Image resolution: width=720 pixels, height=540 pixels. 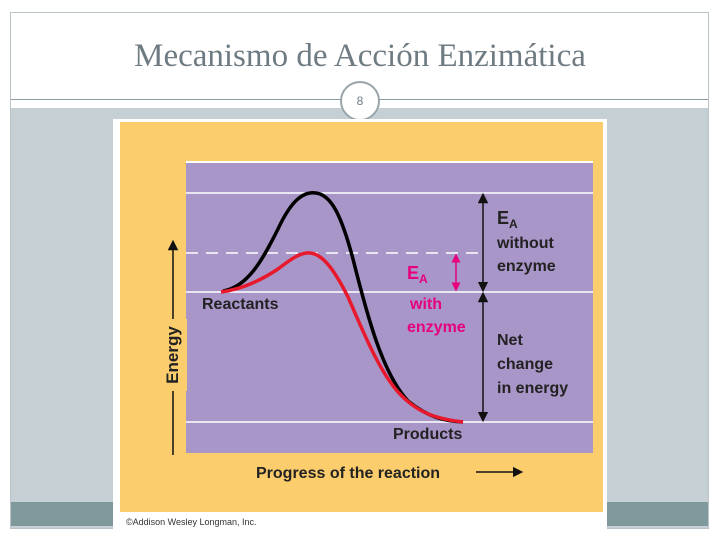 What do you see at coordinates (342, 337) in the screenshot?
I see `curve-with-enzyme` at bounding box center [342, 337].